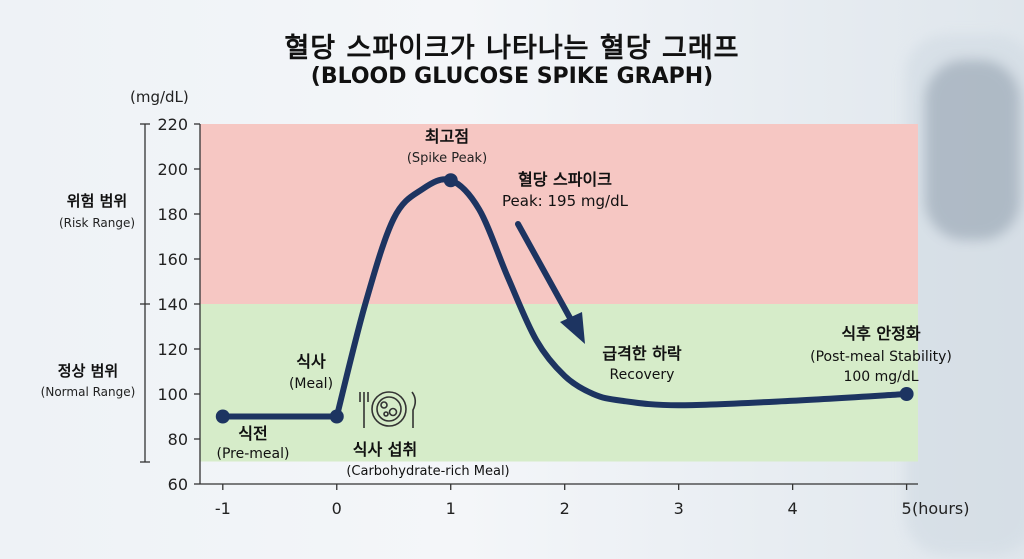 The width and height of the screenshot is (1024, 559). I want to click on x-tick-label: 3, so click(679, 508).